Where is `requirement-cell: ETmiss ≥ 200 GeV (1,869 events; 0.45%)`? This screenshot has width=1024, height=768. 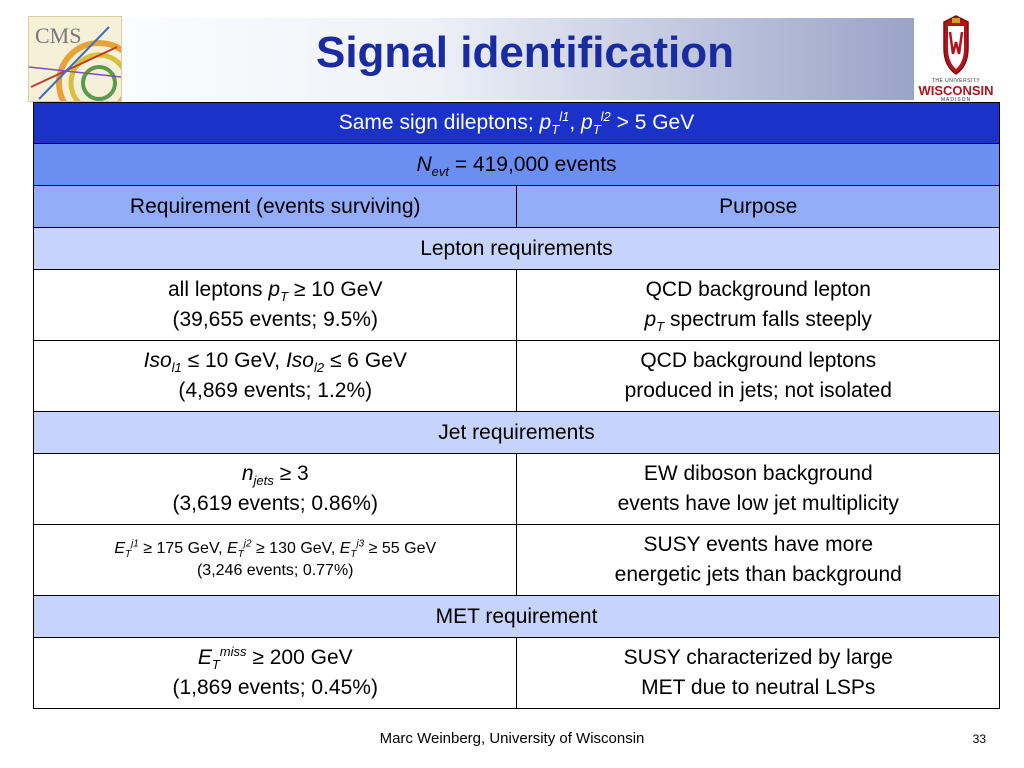 requirement-cell: ETmiss ≥ 200 GeV (1,869 events; 0.45%) is located at coordinates (275, 673).